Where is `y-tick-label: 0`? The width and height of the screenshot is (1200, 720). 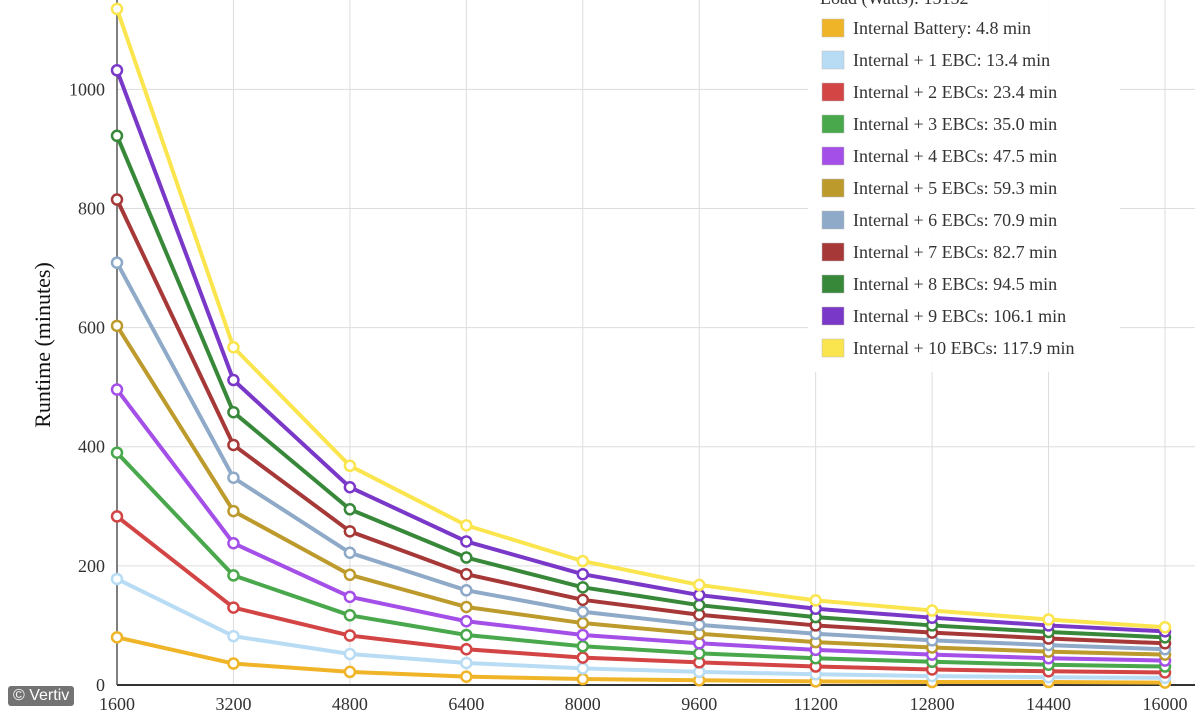
y-tick-label: 0 is located at coordinates (100, 685).